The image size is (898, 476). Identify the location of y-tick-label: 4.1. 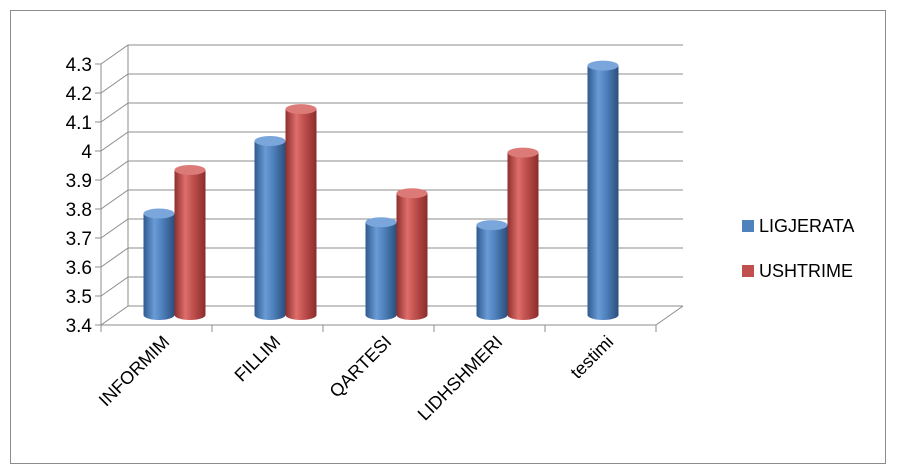
(79, 123).